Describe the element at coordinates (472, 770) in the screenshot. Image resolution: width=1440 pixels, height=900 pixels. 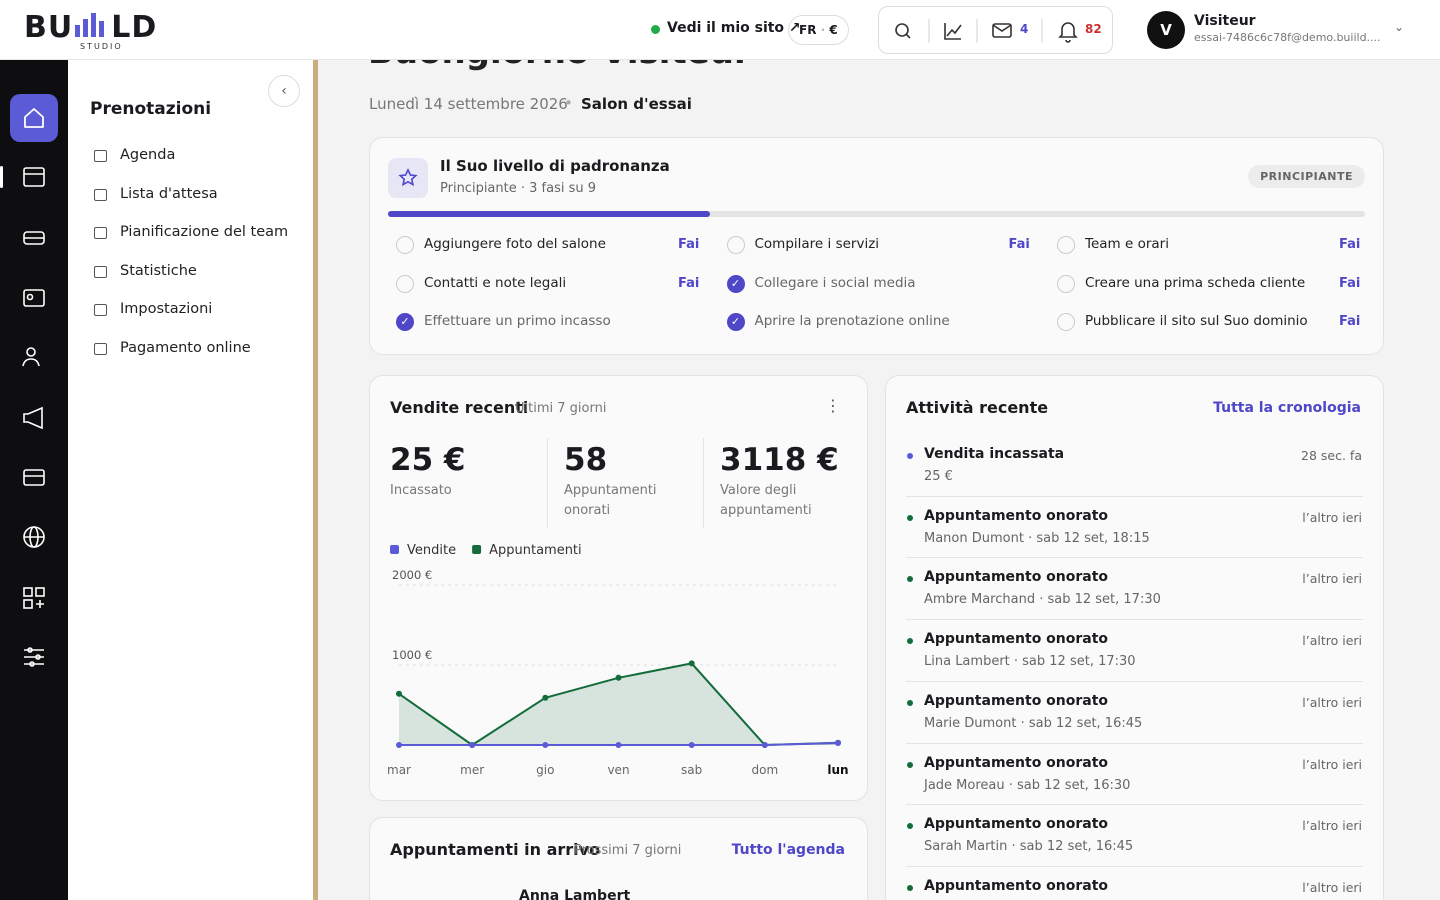
I see `x-tick-label: mer` at that location.